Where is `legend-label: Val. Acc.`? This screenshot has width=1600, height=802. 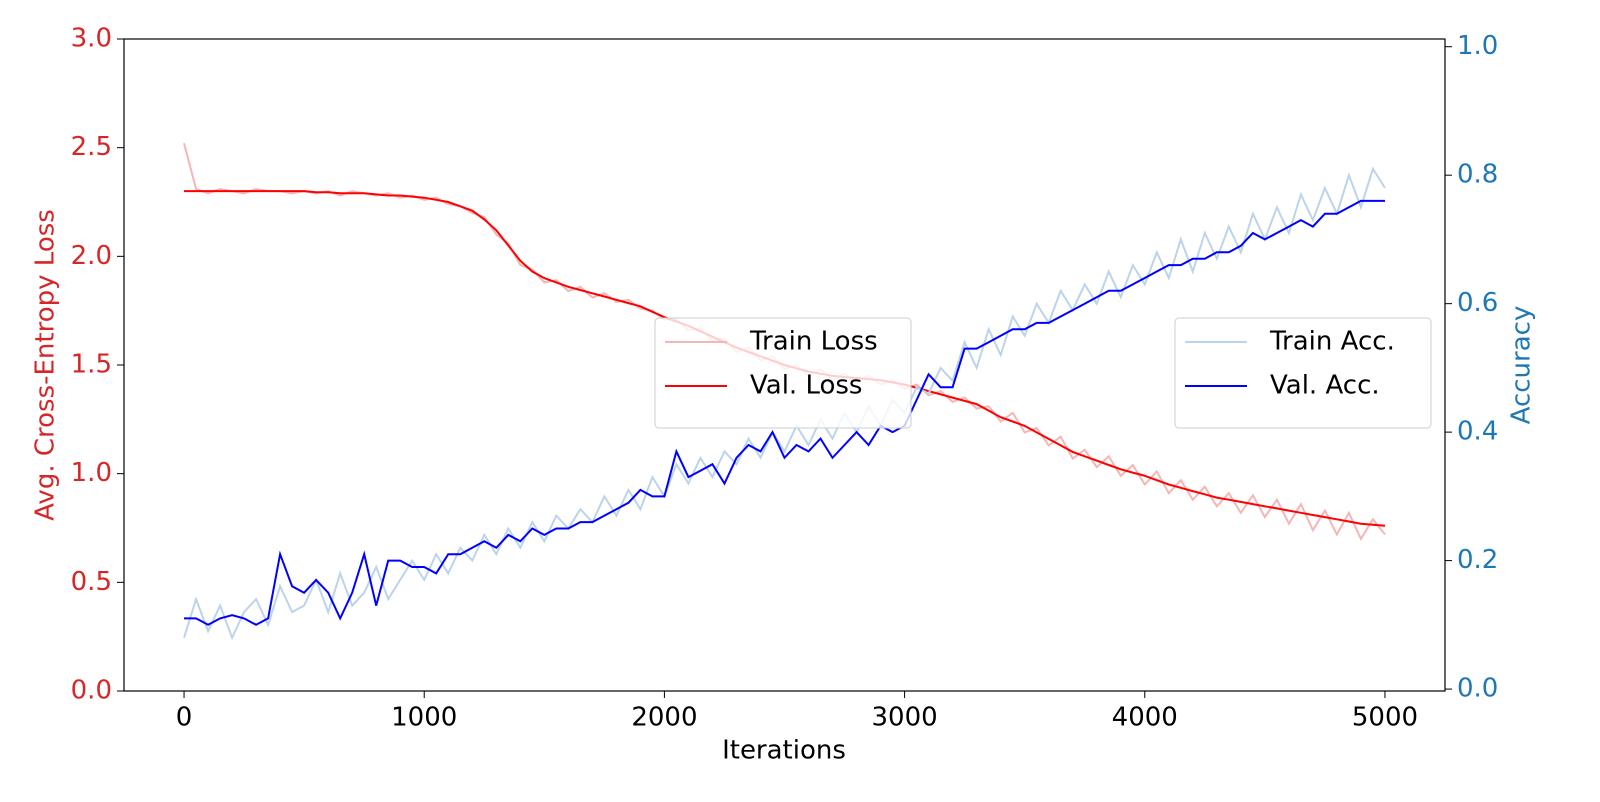 legend-label: Val. Acc. is located at coordinates (1325, 386).